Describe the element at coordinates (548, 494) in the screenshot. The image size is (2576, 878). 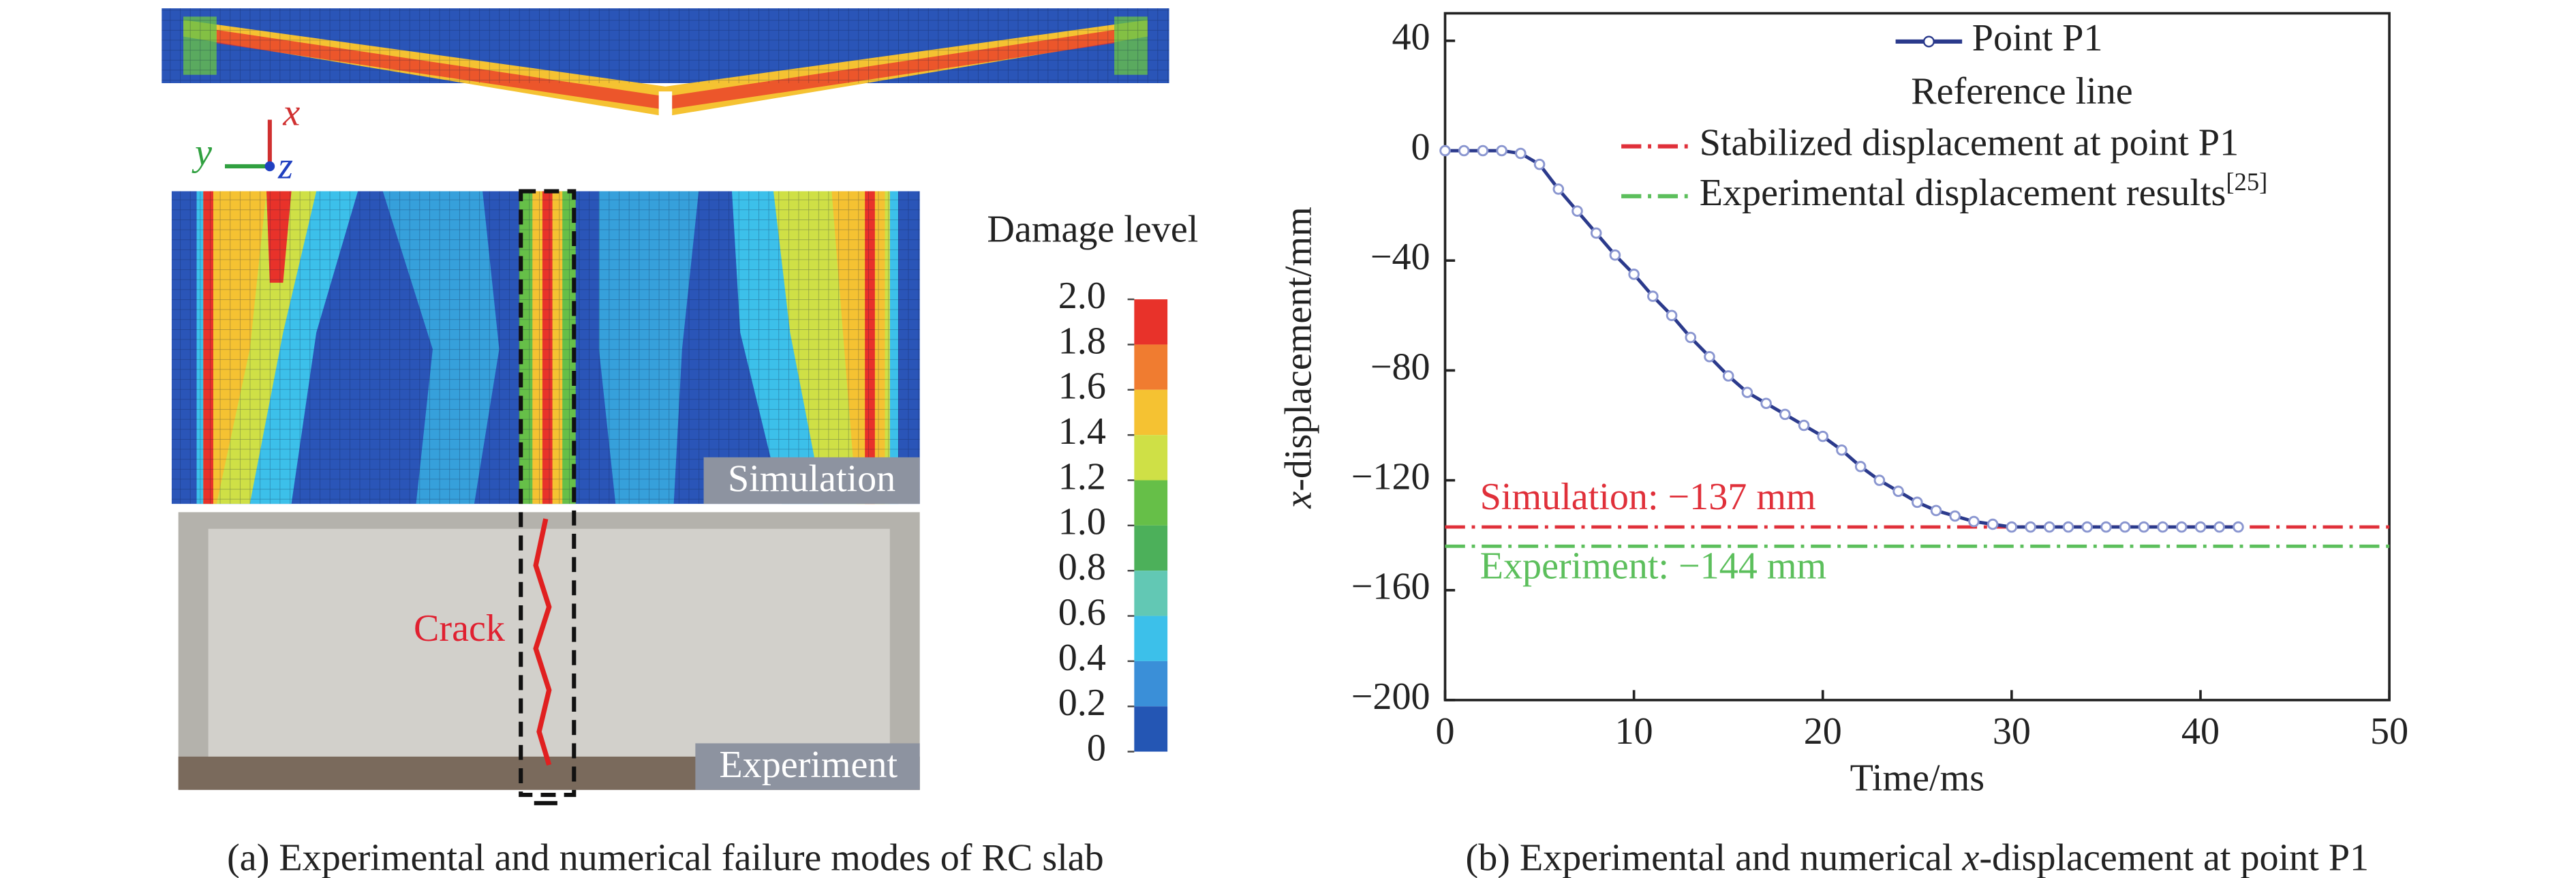
I see `highlight-box` at that location.